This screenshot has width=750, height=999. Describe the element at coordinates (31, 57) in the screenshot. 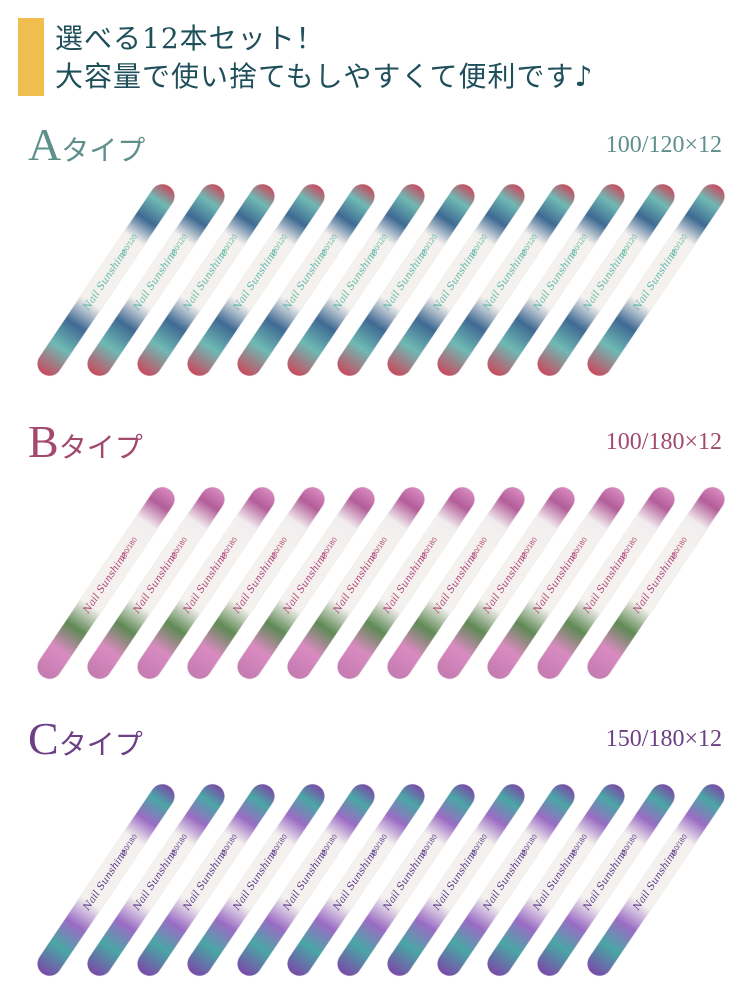

I see `accent-bar` at that location.